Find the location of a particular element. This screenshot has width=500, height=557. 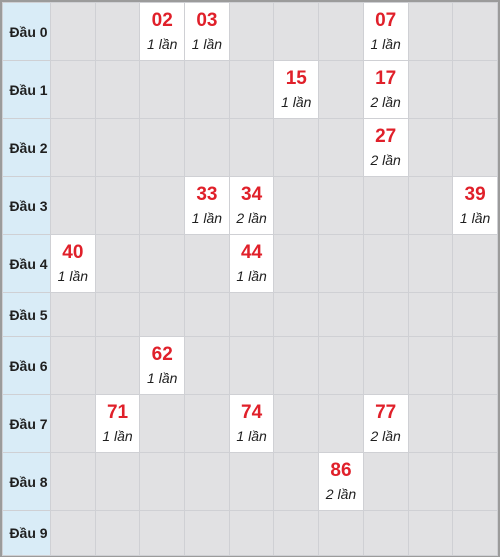

grid-row: Đầu 5 is located at coordinates (250, 314).